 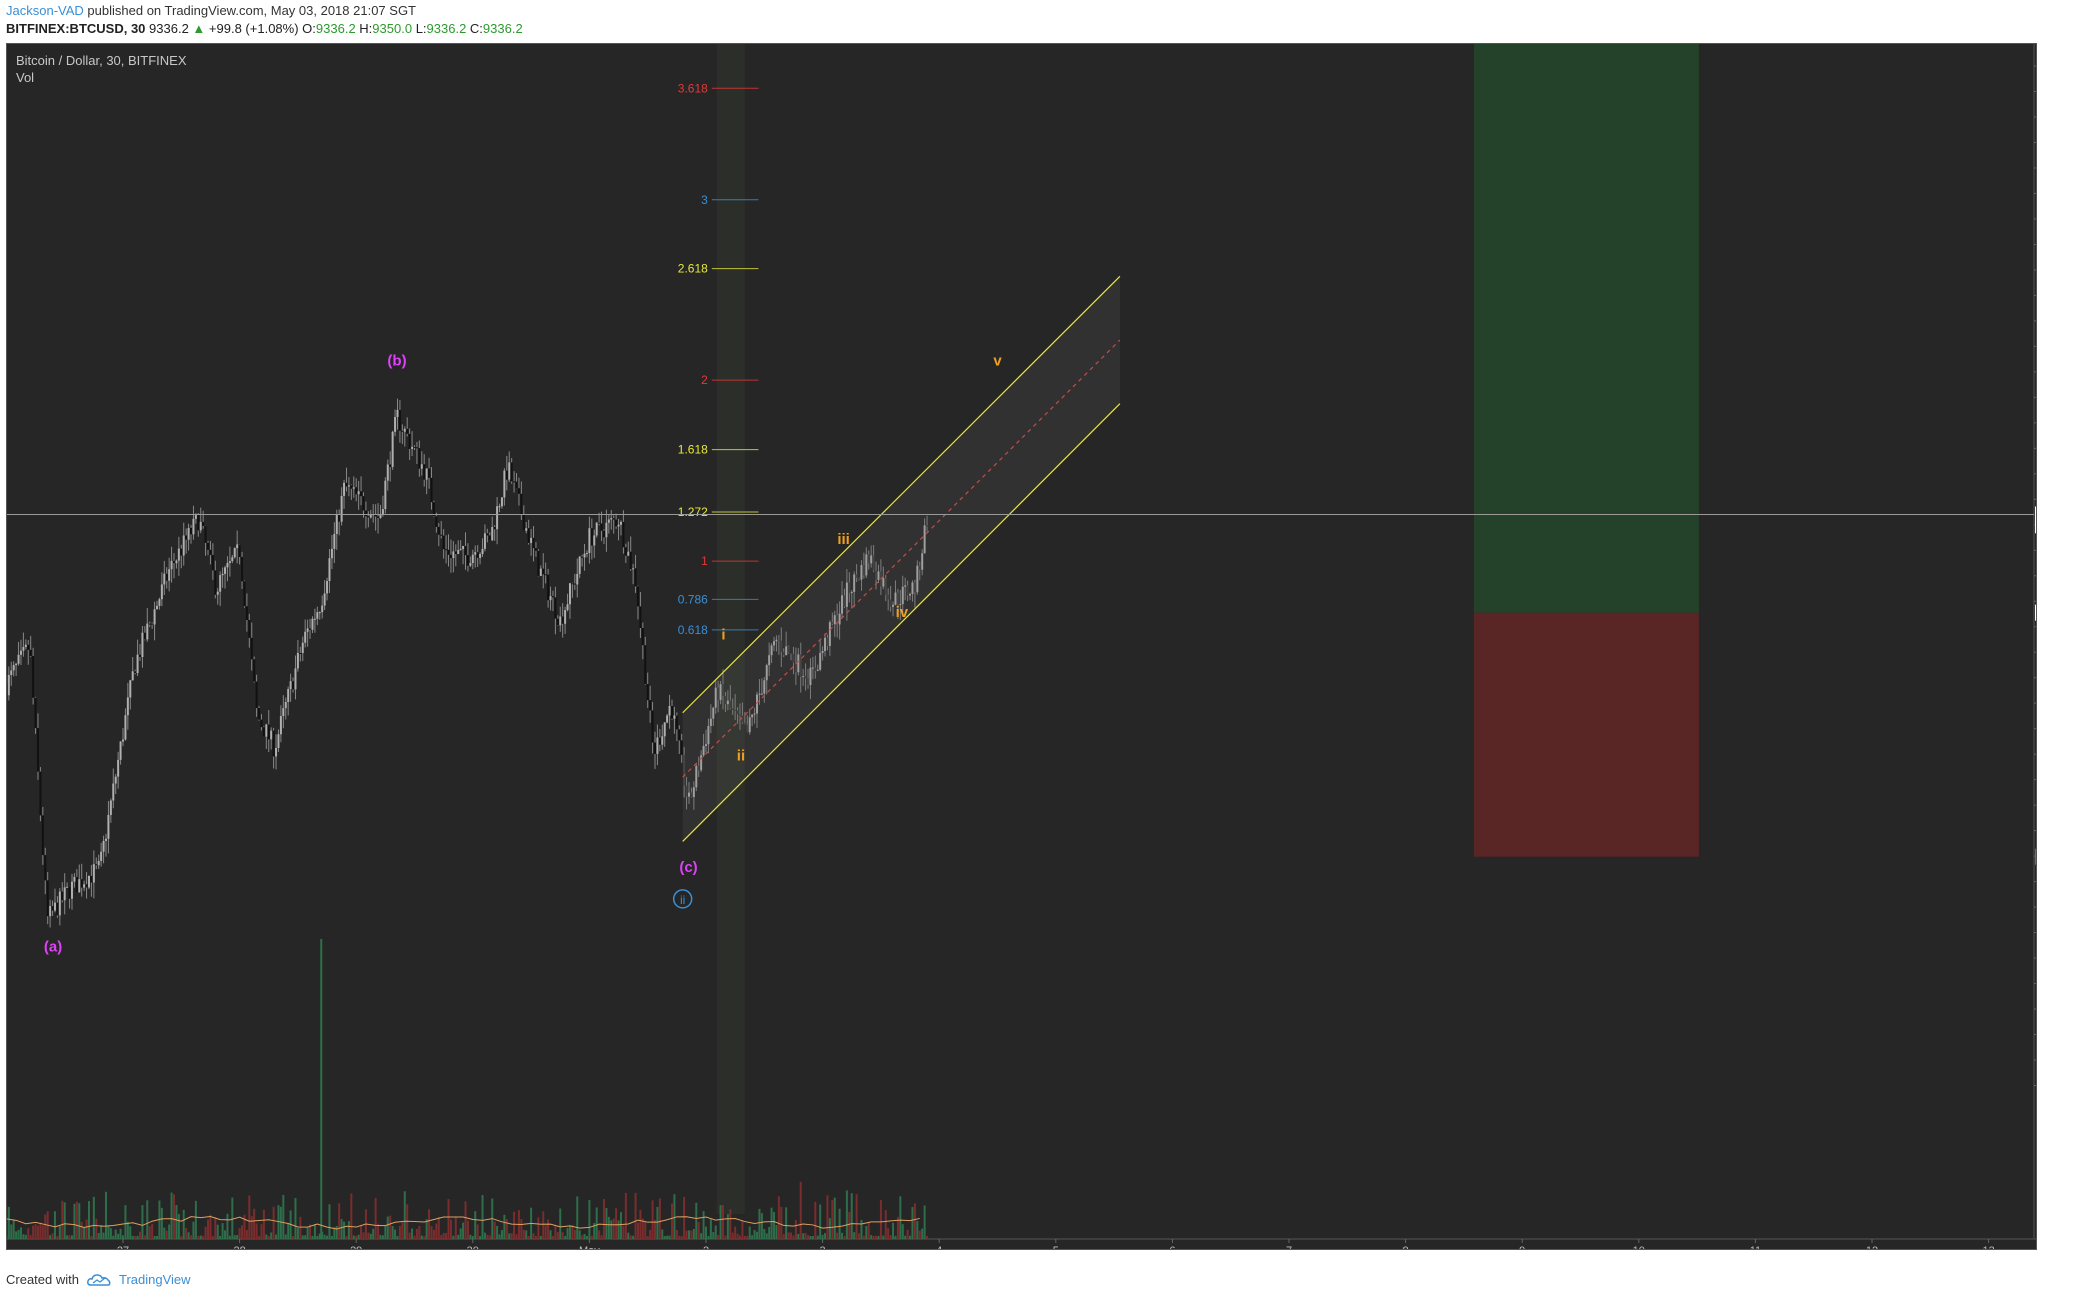 I want to click on x-tick-label: 10, so click(x=1639, y=1247).